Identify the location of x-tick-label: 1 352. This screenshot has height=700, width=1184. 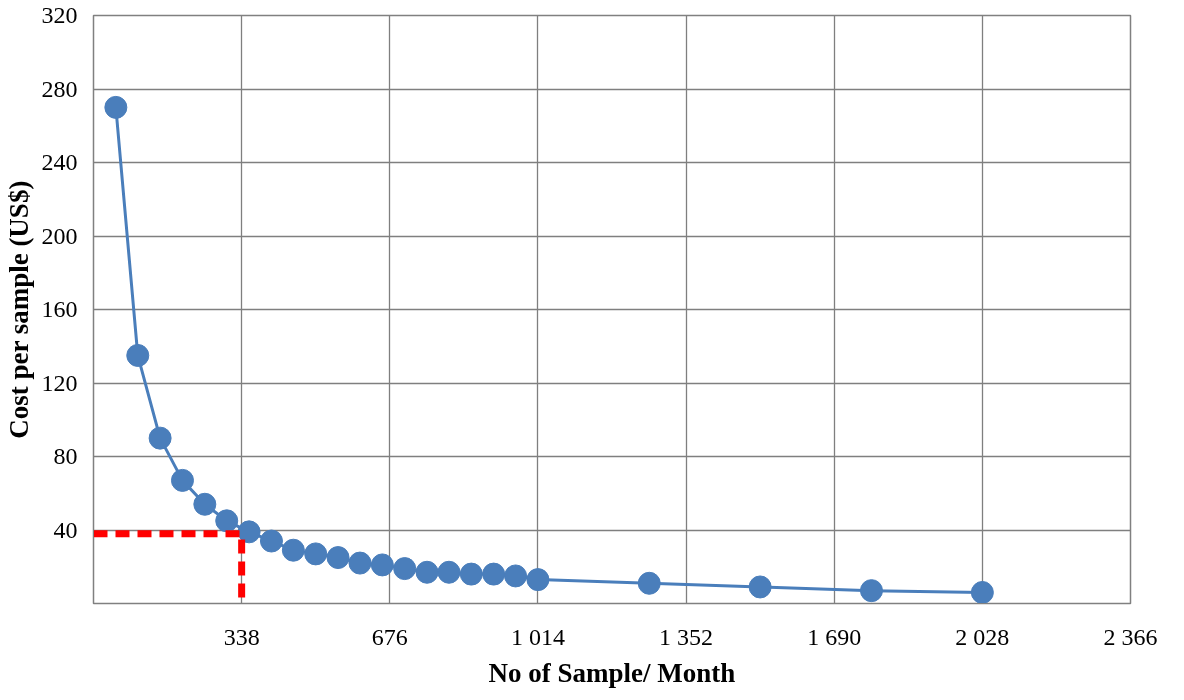
(686, 636).